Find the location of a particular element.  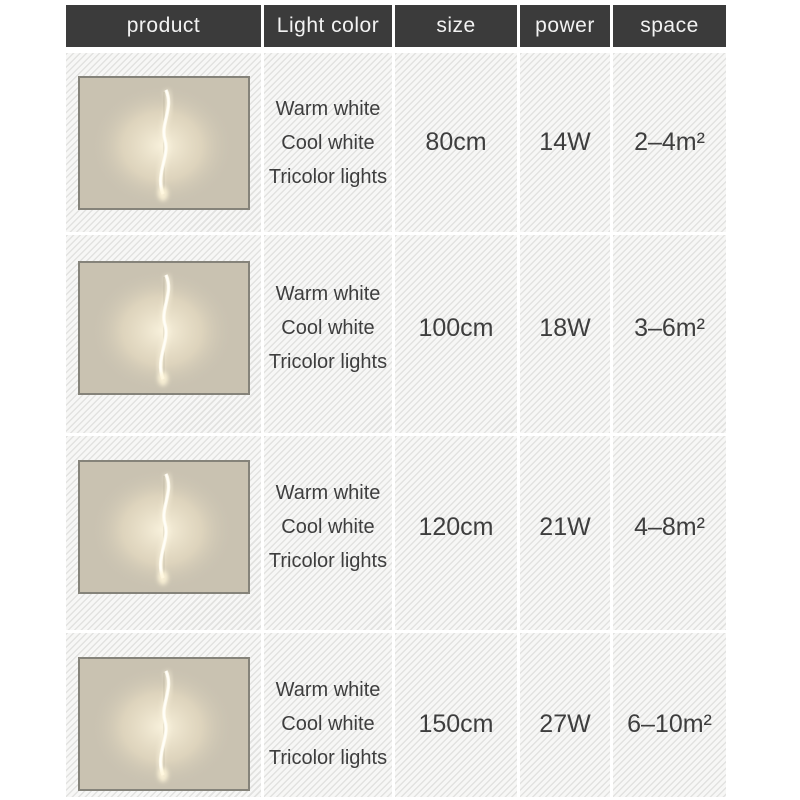

space-value: 4–8m² is located at coordinates (669, 526).